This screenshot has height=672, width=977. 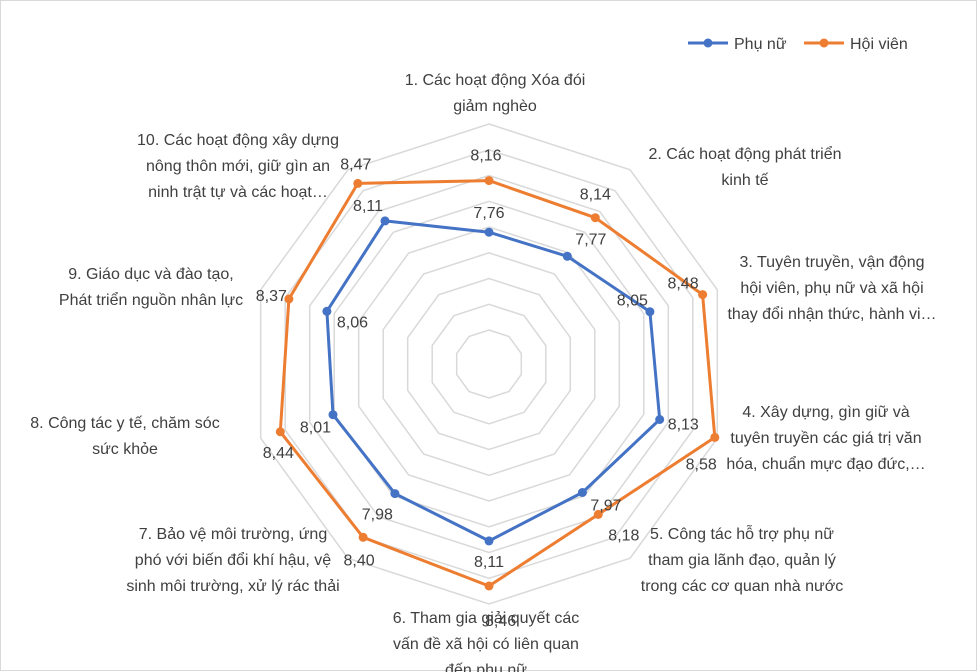 What do you see at coordinates (124, 436) in the screenshot?
I see `category-label-8: 8. Công tác y tế, chăm sóc sức khỏe` at bounding box center [124, 436].